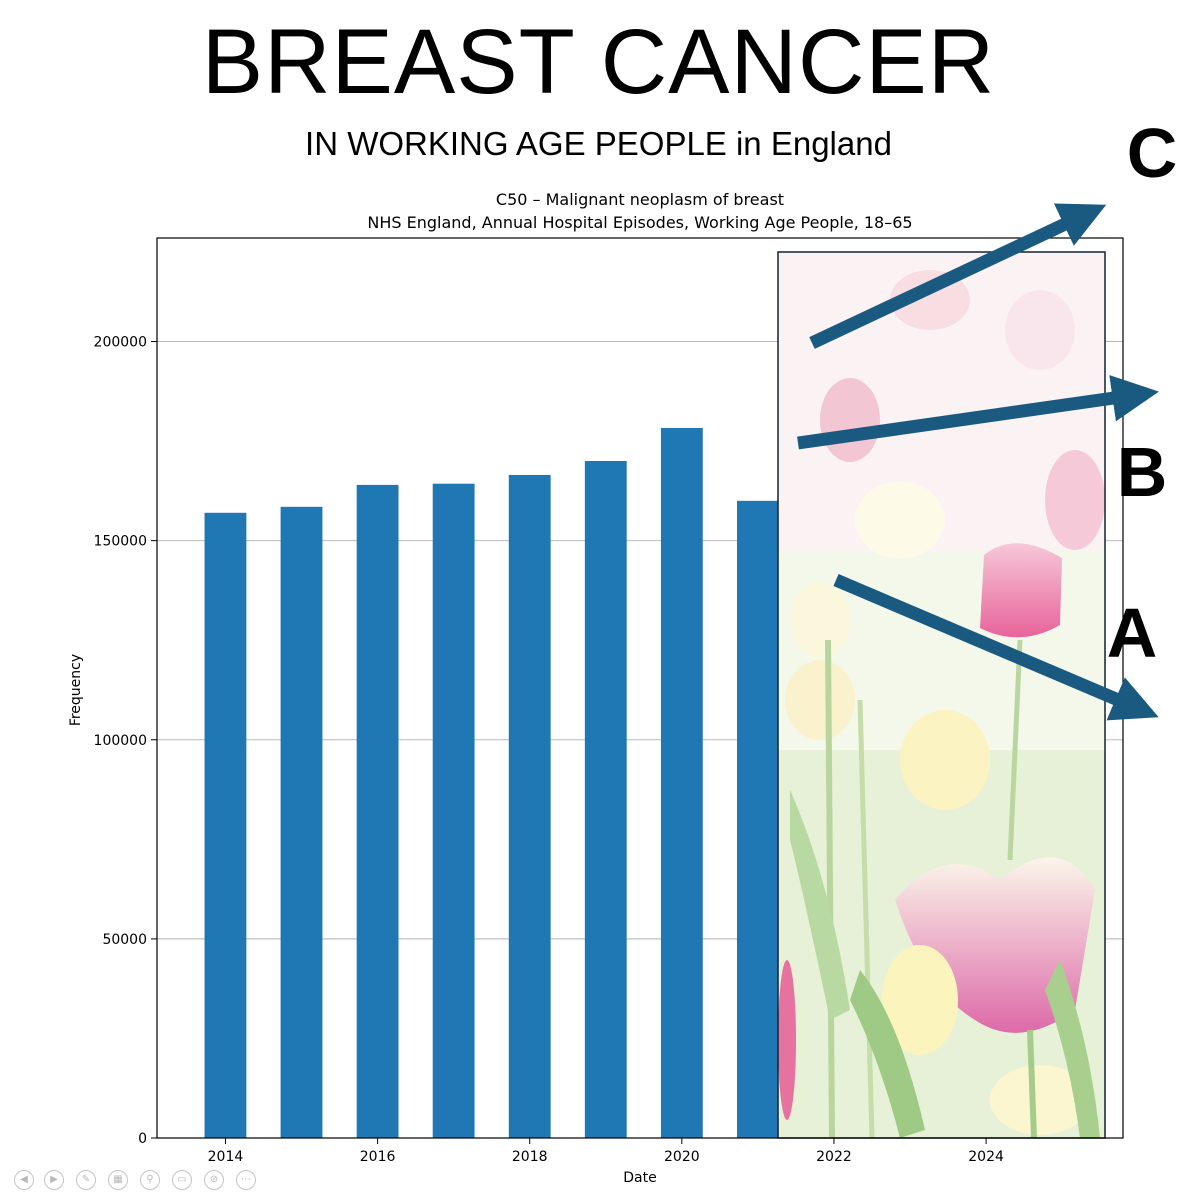 The height and width of the screenshot is (1200, 1197). Describe the element at coordinates (226, 1157) in the screenshot. I see `x-tick-label: 2014` at that location.